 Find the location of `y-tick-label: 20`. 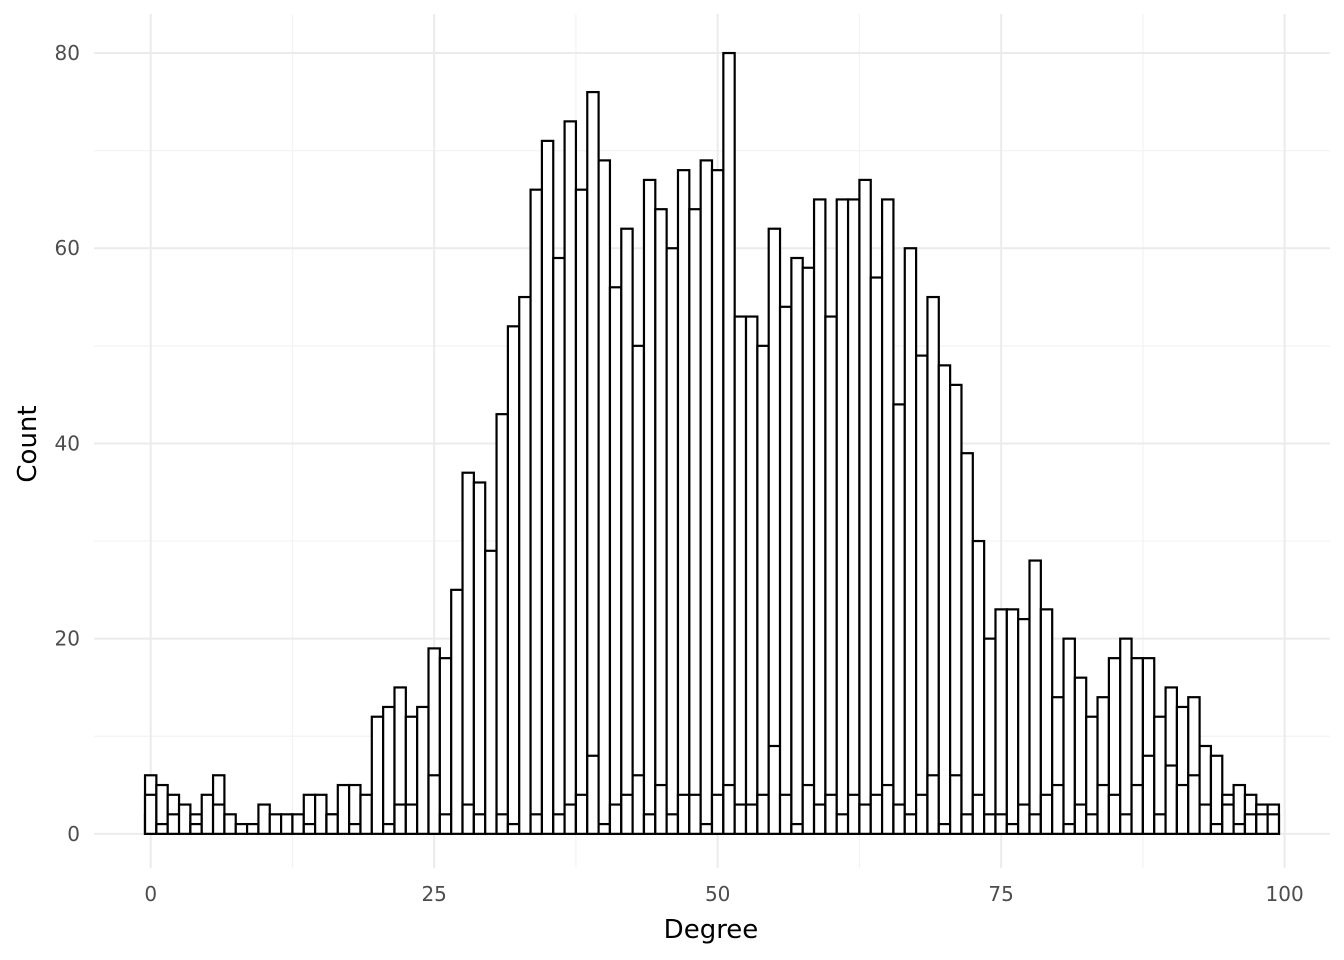

y-tick-label: 20 is located at coordinates (67, 639).